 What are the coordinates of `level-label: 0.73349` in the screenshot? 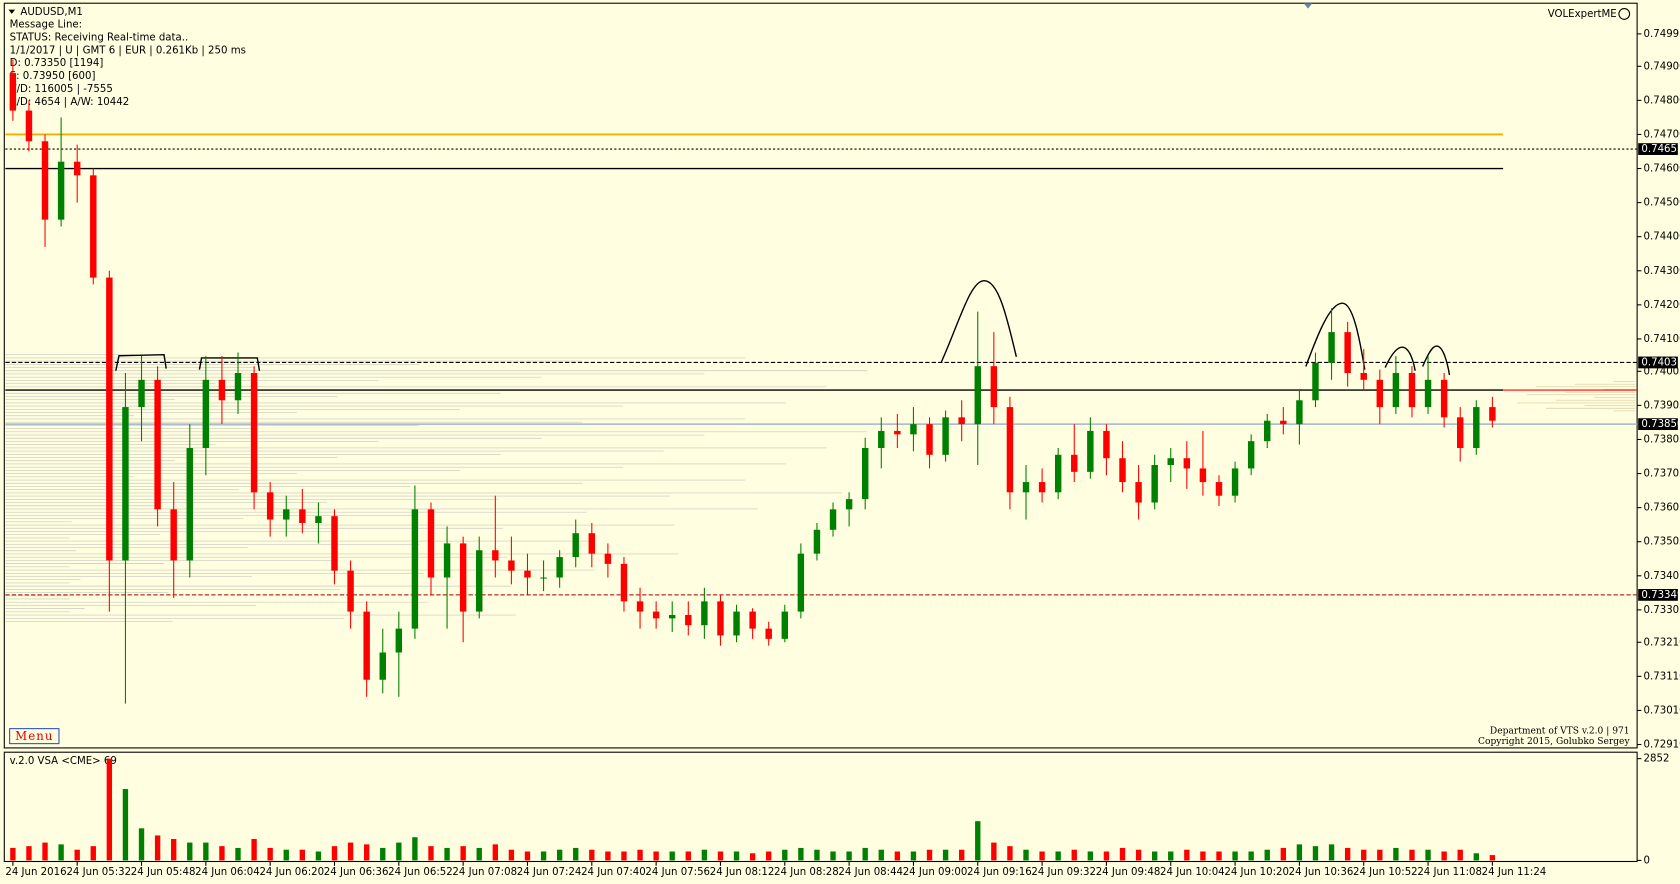 It's located at (1660, 595).